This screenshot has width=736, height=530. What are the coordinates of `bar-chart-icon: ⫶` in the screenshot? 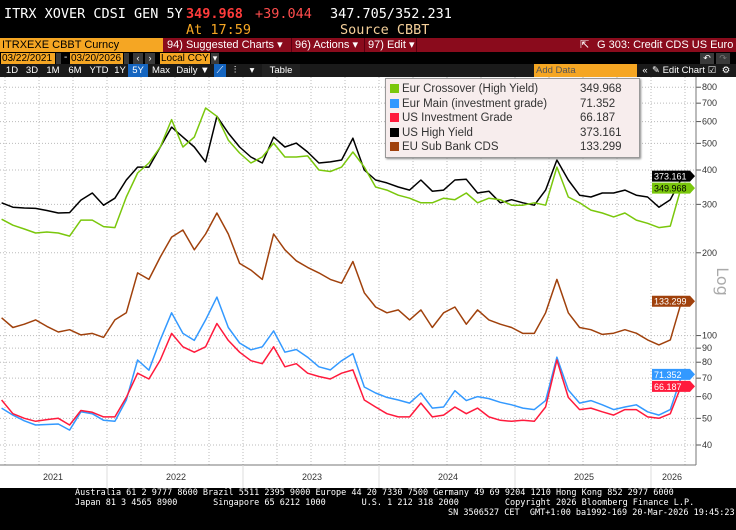 It's located at (235, 70).